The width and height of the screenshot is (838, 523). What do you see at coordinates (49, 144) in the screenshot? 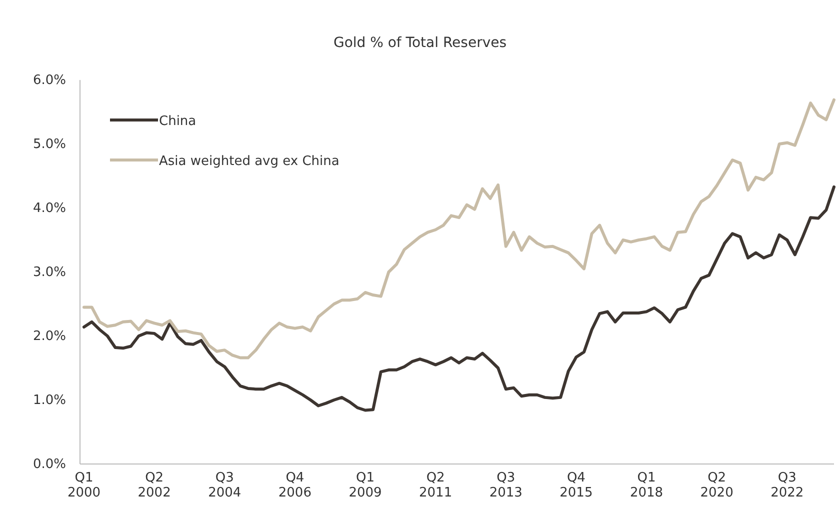
I see `y-tick-label: 5.0%` at bounding box center [49, 144].